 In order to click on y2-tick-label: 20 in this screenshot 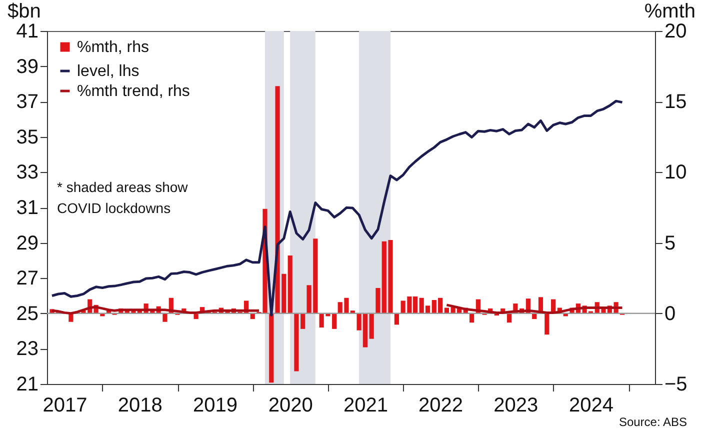, I will do `click(675, 31)`.